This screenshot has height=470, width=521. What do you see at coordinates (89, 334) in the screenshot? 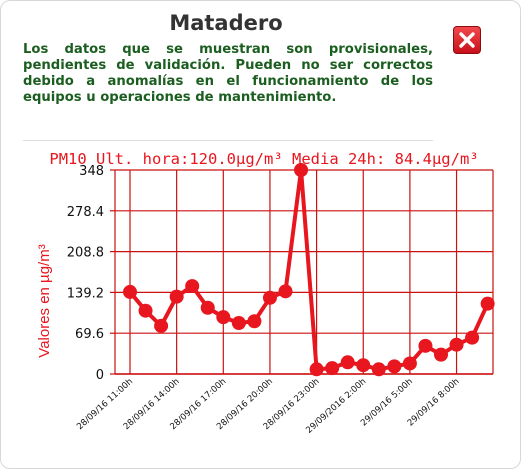
I see `y-tick-label: 69.6` at bounding box center [89, 334].